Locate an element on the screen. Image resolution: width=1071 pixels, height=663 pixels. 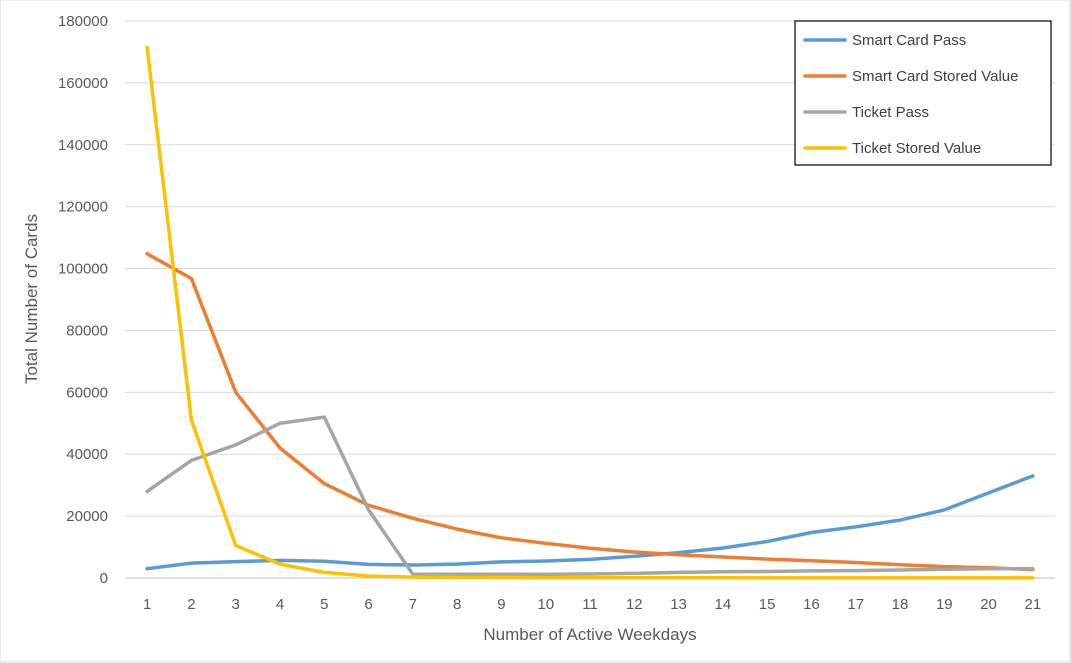
y-tick-label: 40000 is located at coordinates (87, 454).